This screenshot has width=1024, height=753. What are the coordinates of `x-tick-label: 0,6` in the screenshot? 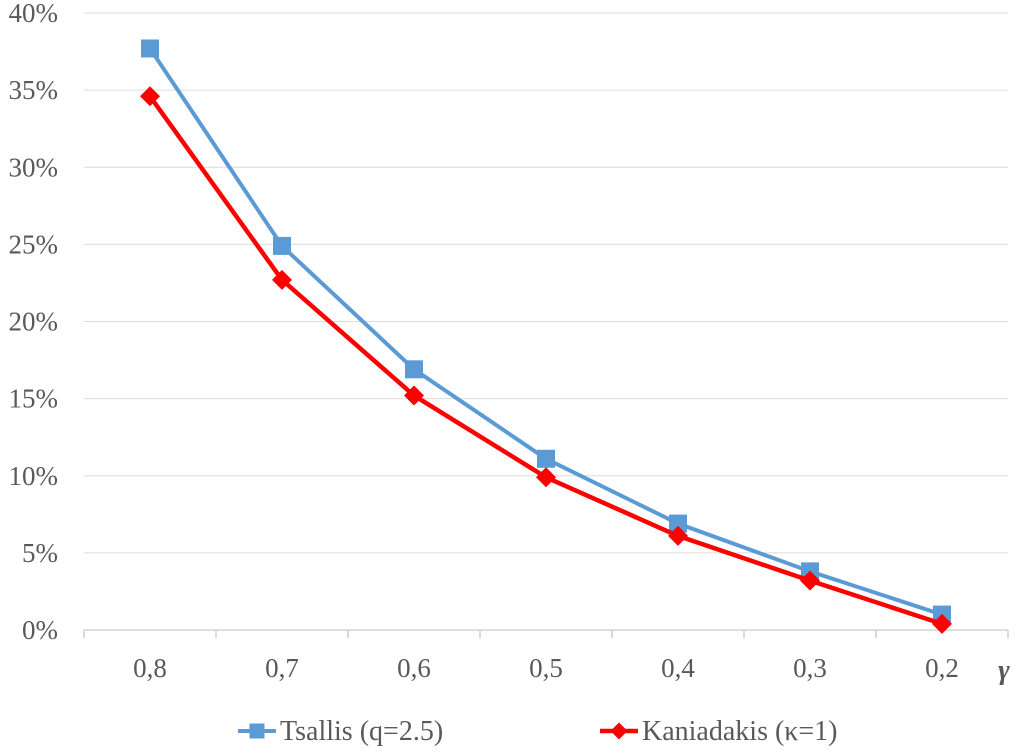 It's located at (414, 668).